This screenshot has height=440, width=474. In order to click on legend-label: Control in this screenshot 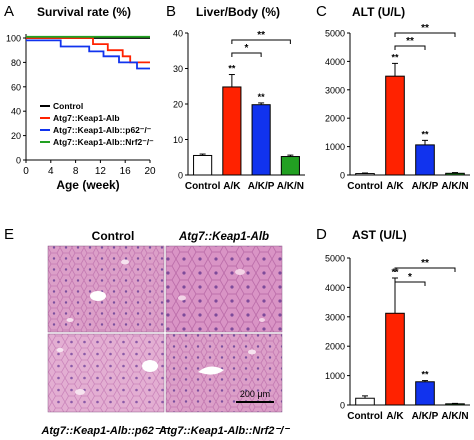, I will do `click(68, 106)`.